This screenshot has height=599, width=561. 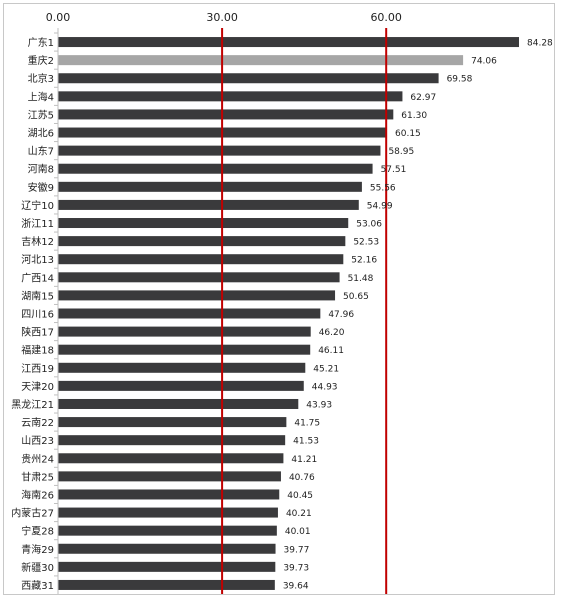 I want to click on value-label: 45.21, so click(x=326, y=369).